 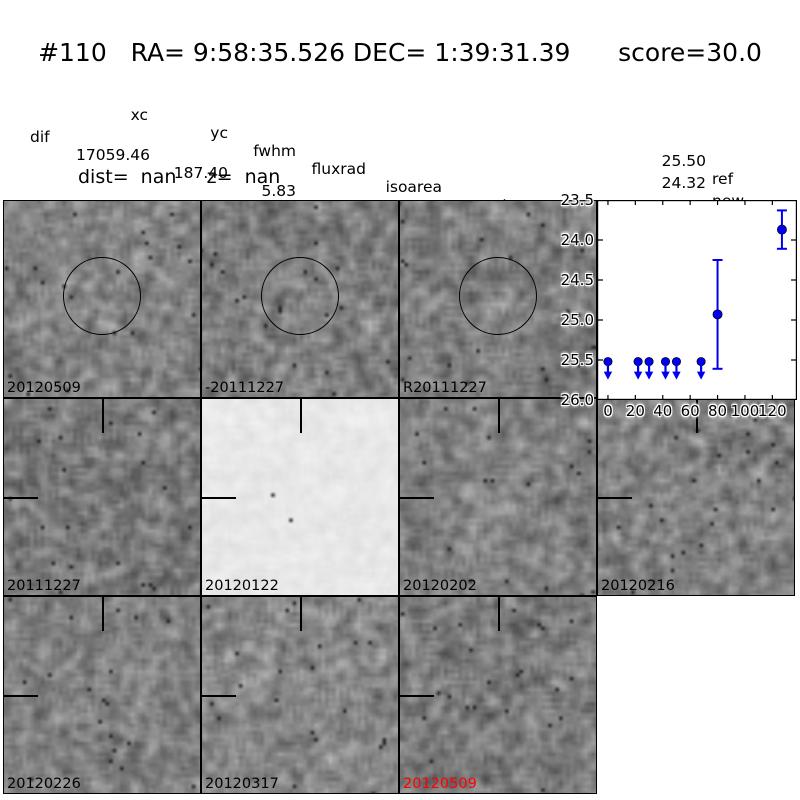 What do you see at coordinates (577, 400) in the screenshot?
I see `y-axis-tick-label: 26.0` at bounding box center [577, 400].